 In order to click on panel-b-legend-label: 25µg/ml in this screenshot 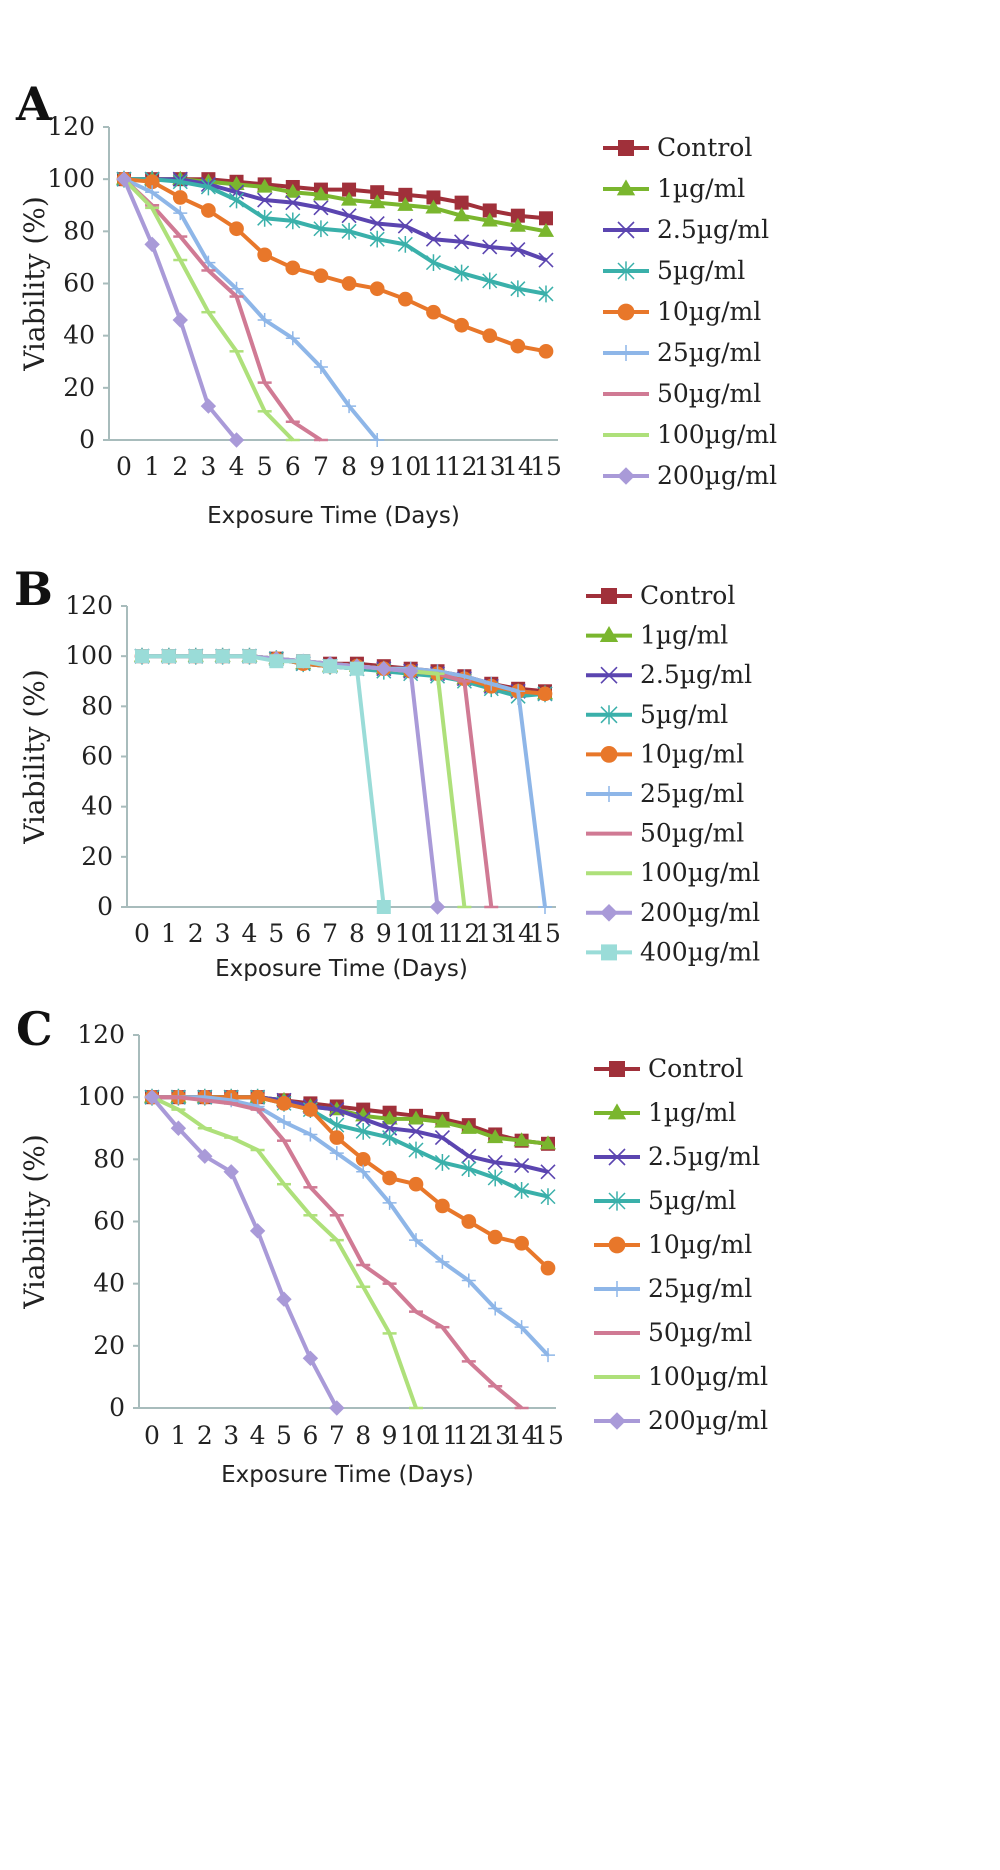, I will do `click(692, 793)`.